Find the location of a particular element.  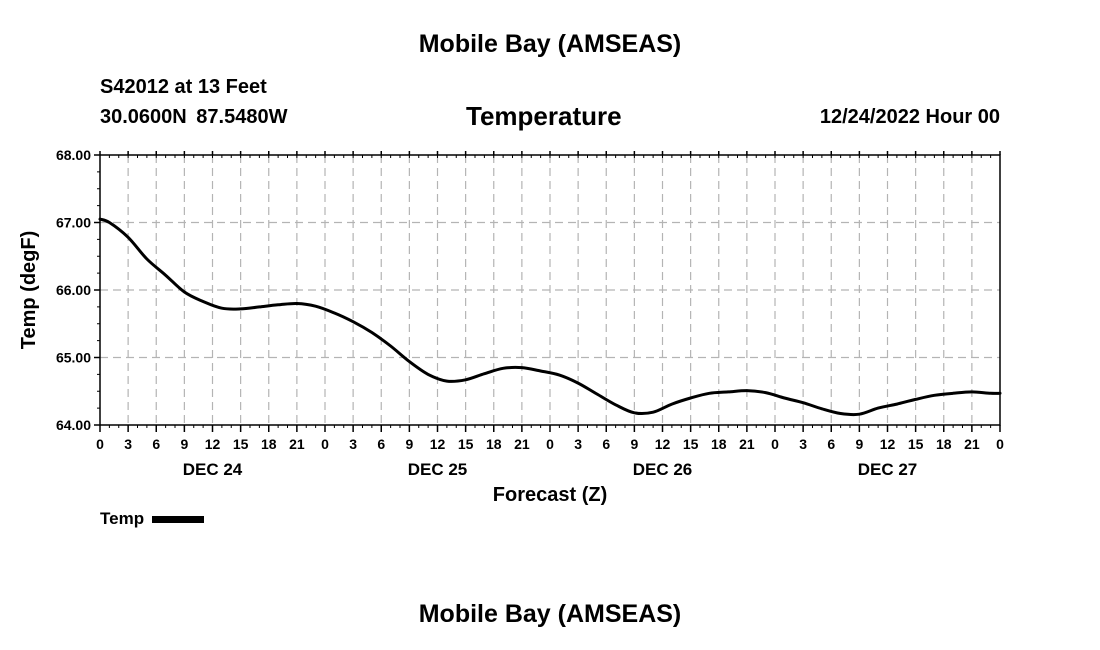

x-day-label: DEC 25 is located at coordinates (438, 469).